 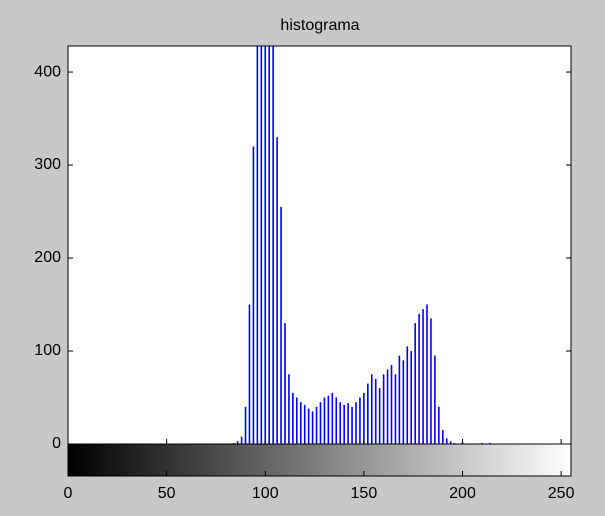 What do you see at coordinates (364, 493) in the screenshot?
I see `x-tick-label: 150` at bounding box center [364, 493].